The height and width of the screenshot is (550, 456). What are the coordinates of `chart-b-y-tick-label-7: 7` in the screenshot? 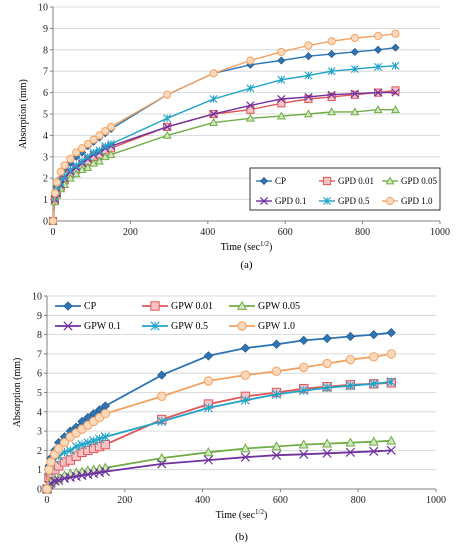 It's located at (39, 354).